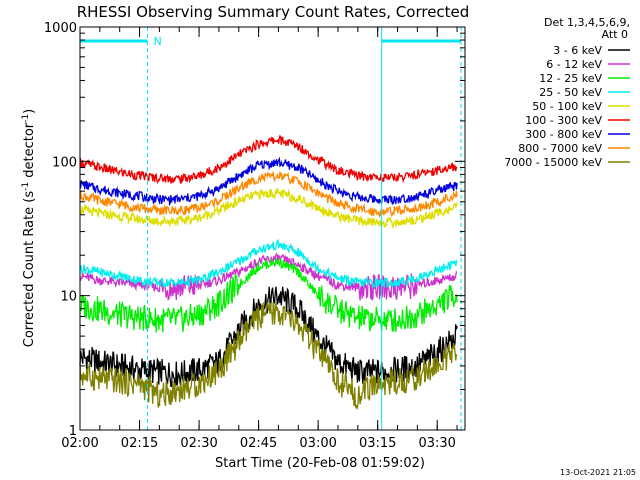 The image size is (640, 480). Describe the element at coordinates (268, 263) in the screenshot. I see `series-line-25-50-kev` at that location.